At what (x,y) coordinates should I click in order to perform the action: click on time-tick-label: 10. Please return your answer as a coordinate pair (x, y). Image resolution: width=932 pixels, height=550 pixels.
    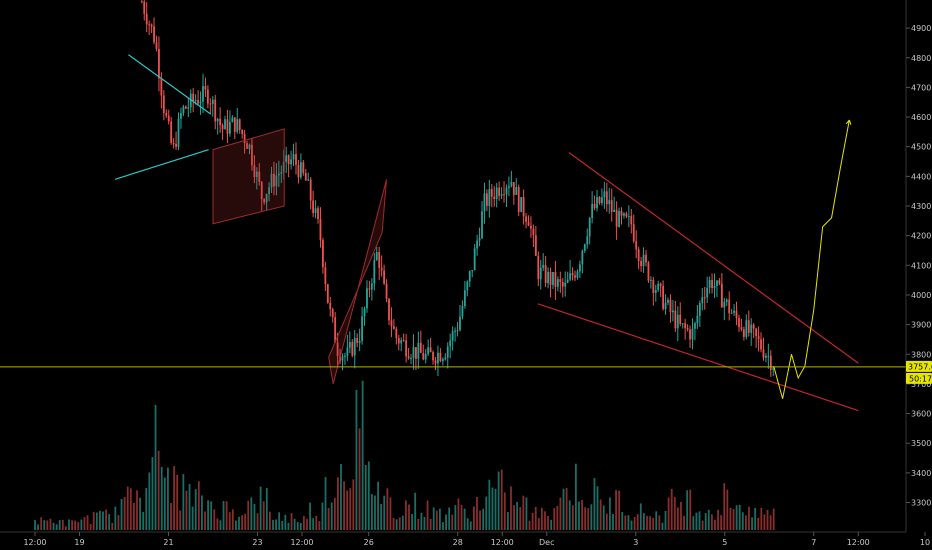
    Looking at the image, I should click on (925, 542).